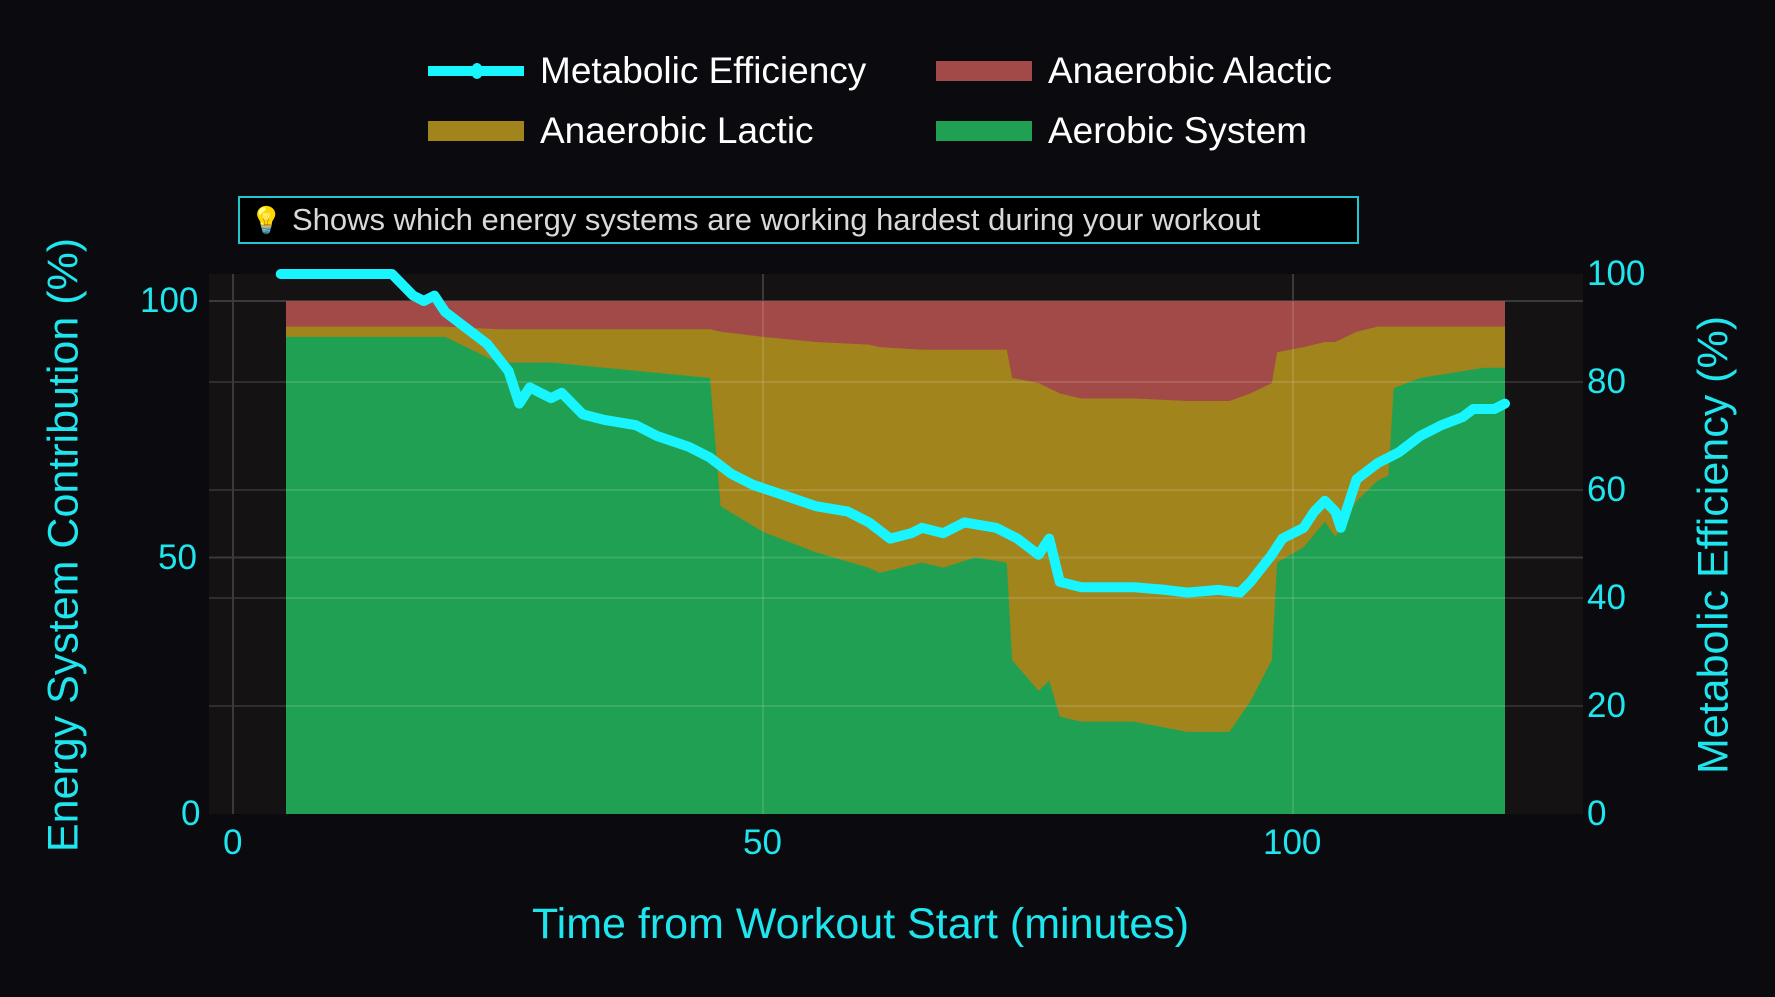 This screenshot has width=1775, height=997. What do you see at coordinates (233, 842) in the screenshot?
I see `x-tick-0: 0` at bounding box center [233, 842].